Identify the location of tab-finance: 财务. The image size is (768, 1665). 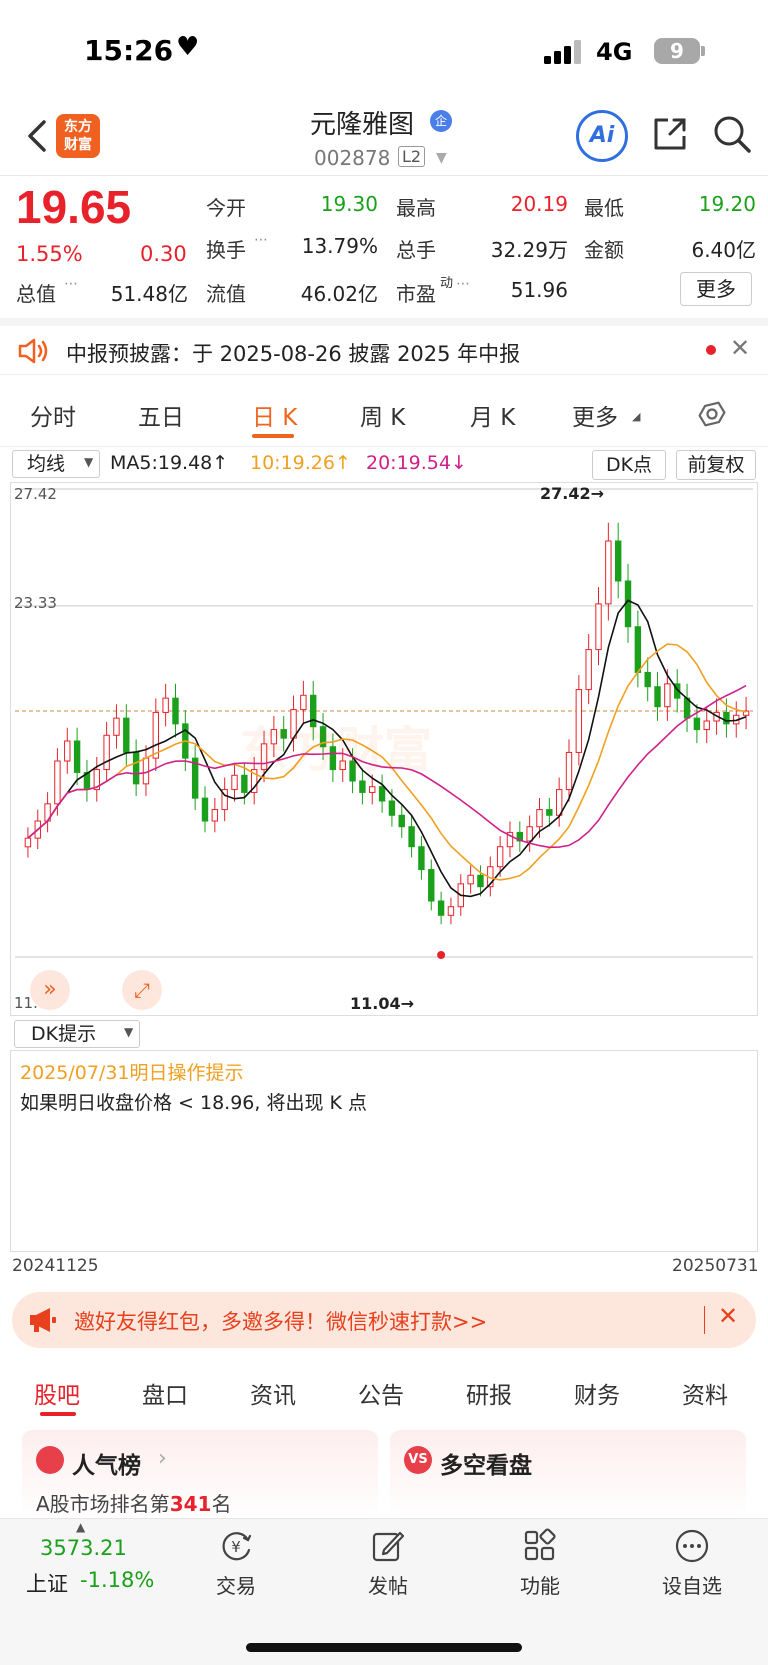
(597, 1396).